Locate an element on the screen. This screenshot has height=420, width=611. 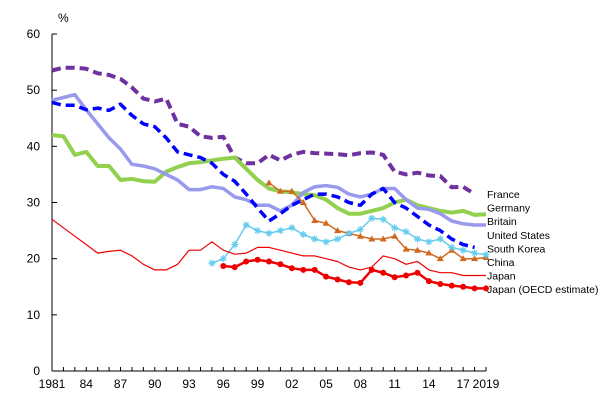
x-tick-label: 14 is located at coordinates (429, 384).